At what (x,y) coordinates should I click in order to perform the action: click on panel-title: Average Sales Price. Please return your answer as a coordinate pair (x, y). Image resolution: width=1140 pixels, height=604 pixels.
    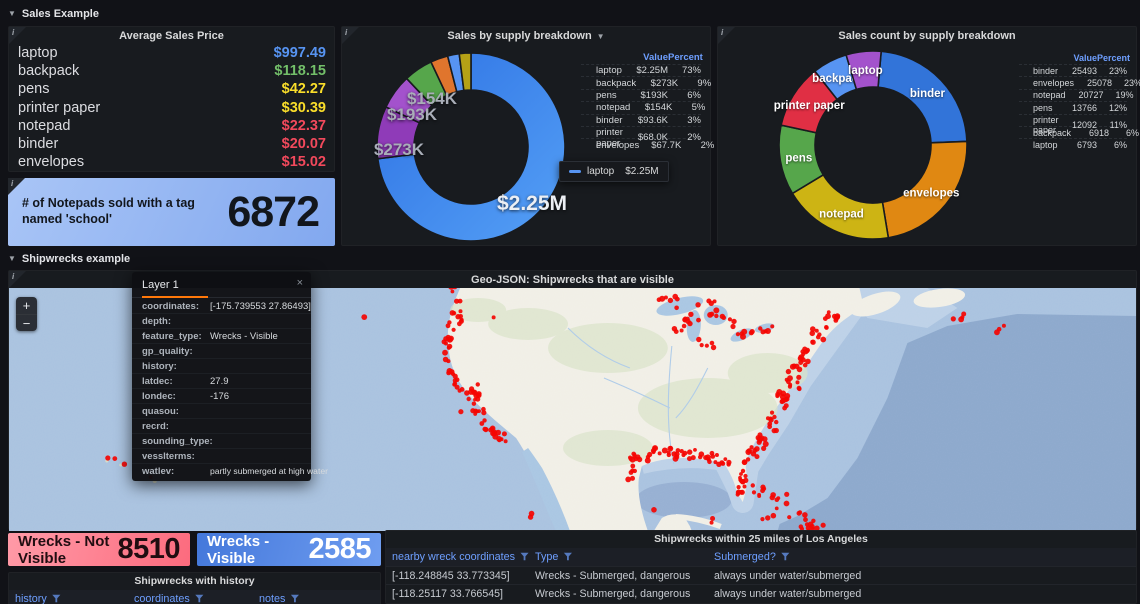
    Looking at the image, I should click on (171, 36).